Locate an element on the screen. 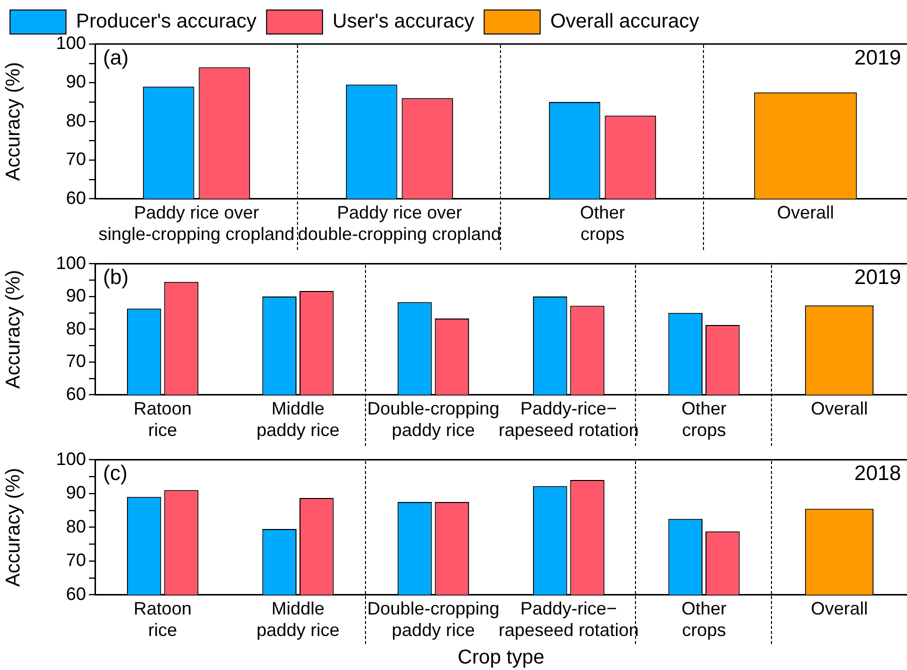 The height and width of the screenshot is (670, 907). legend-label: Overall accuracy is located at coordinates (625, 21).